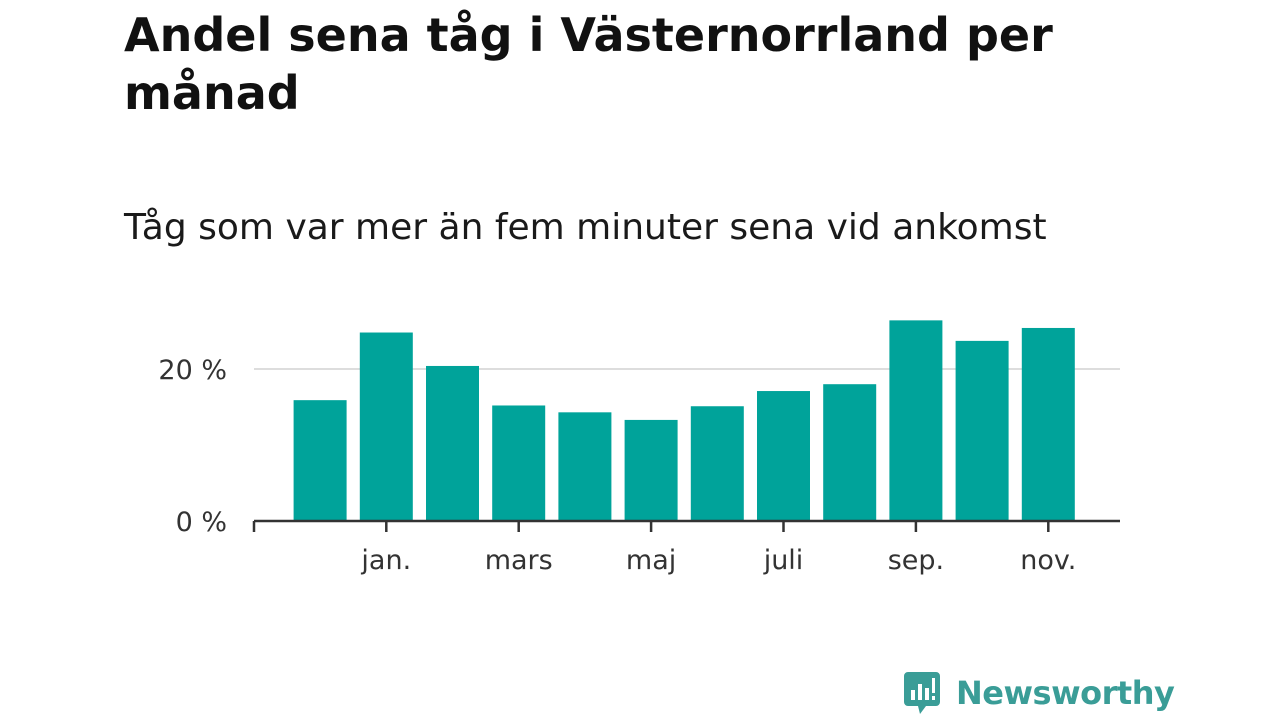 The image size is (1280, 720). I want to click on bar-aug., so click(850, 452).